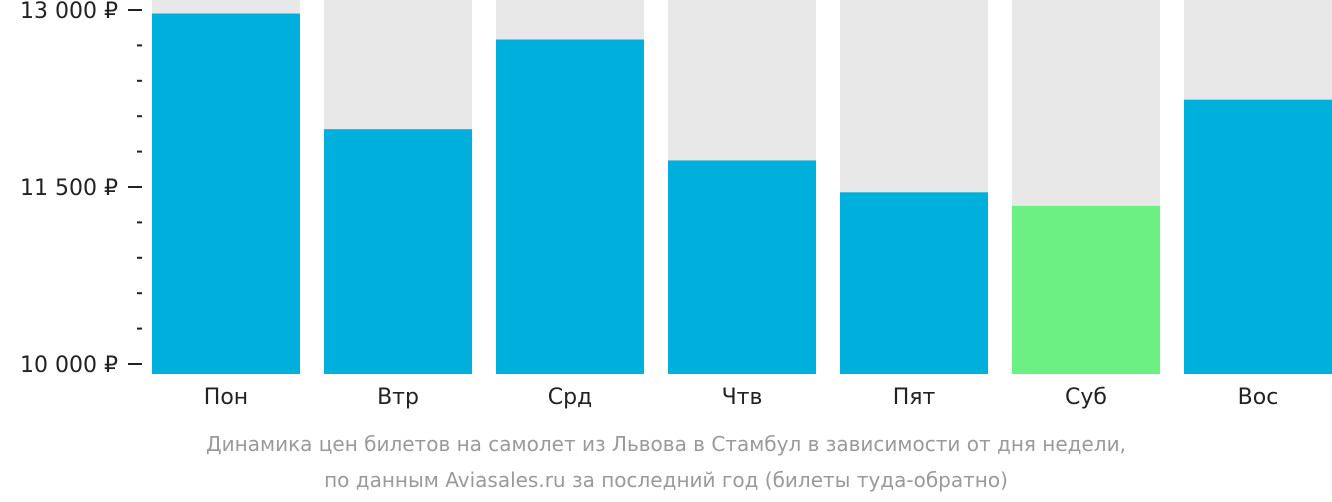 The width and height of the screenshot is (1332, 502). What do you see at coordinates (914, 397) in the screenshot?
I see `x-tick-label: Пят` at bounding box center [914, 397].